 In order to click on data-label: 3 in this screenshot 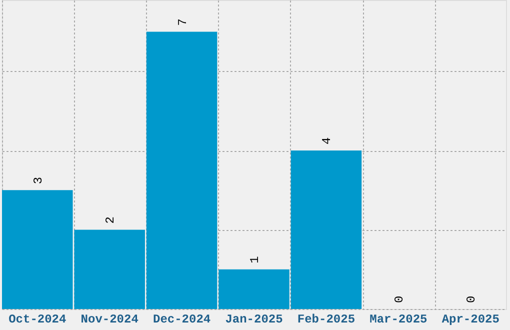, I will do `click(38, 180)`.